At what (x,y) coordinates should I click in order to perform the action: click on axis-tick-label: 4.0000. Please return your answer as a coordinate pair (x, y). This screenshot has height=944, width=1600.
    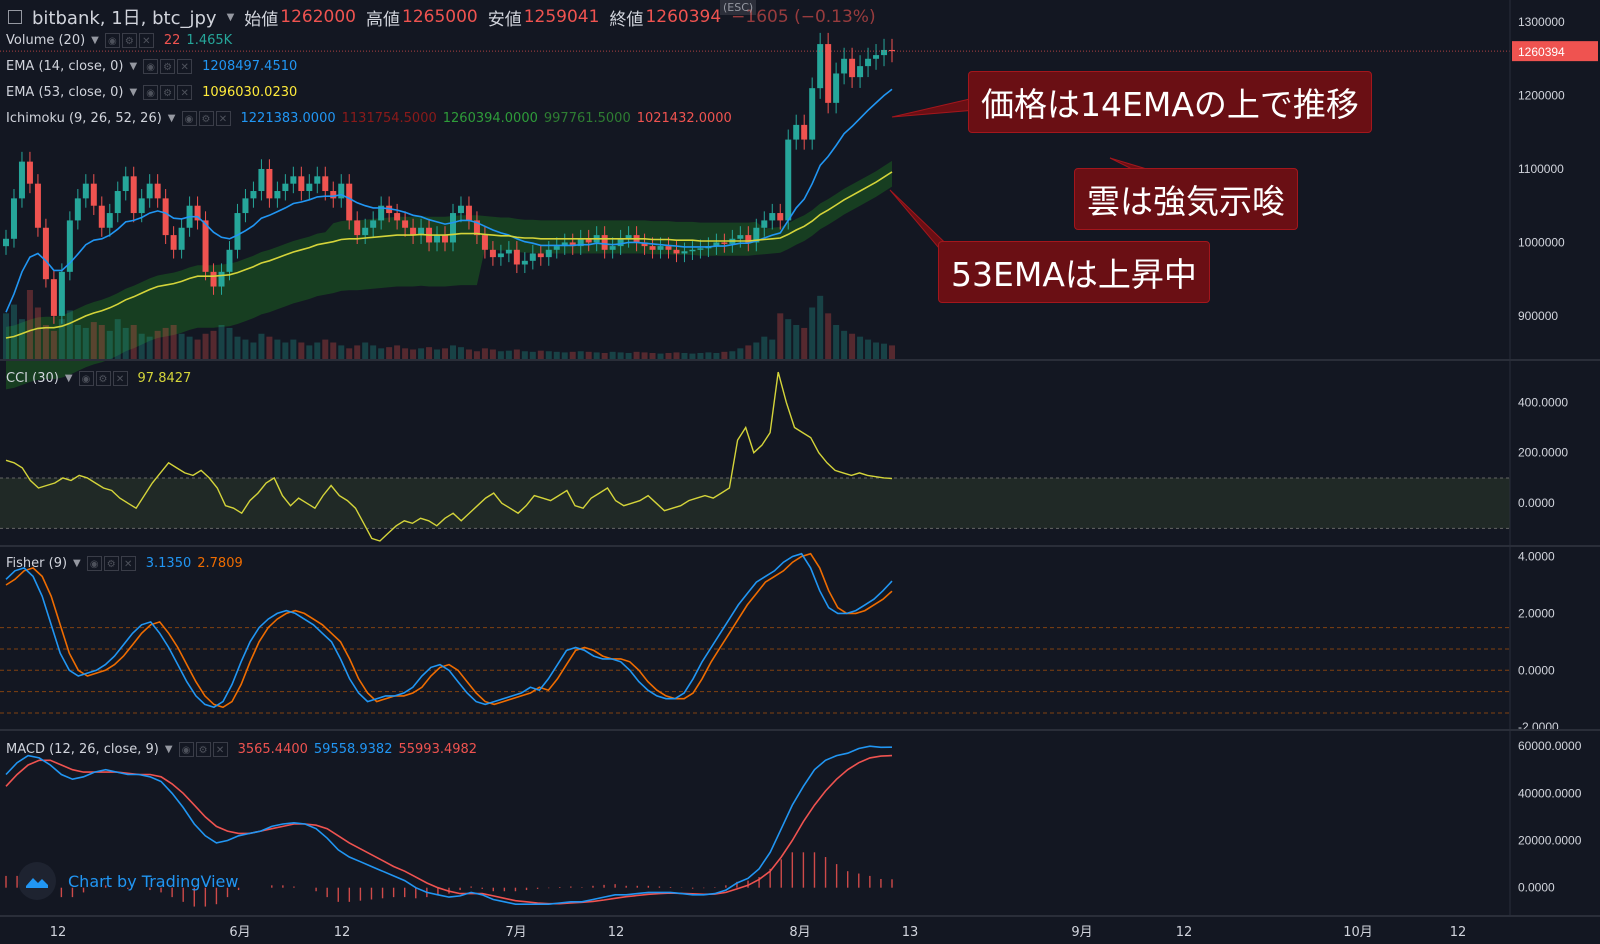
    Looking at the image, I should click on (1536, 557).